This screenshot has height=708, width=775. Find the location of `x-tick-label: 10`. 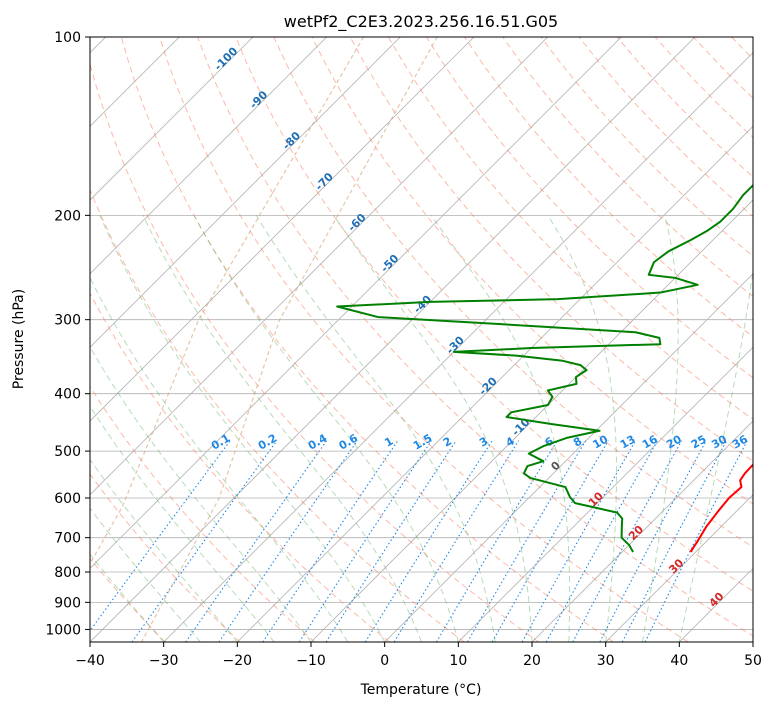

x-tick-label: 10 is located at coordinates (458, 661).